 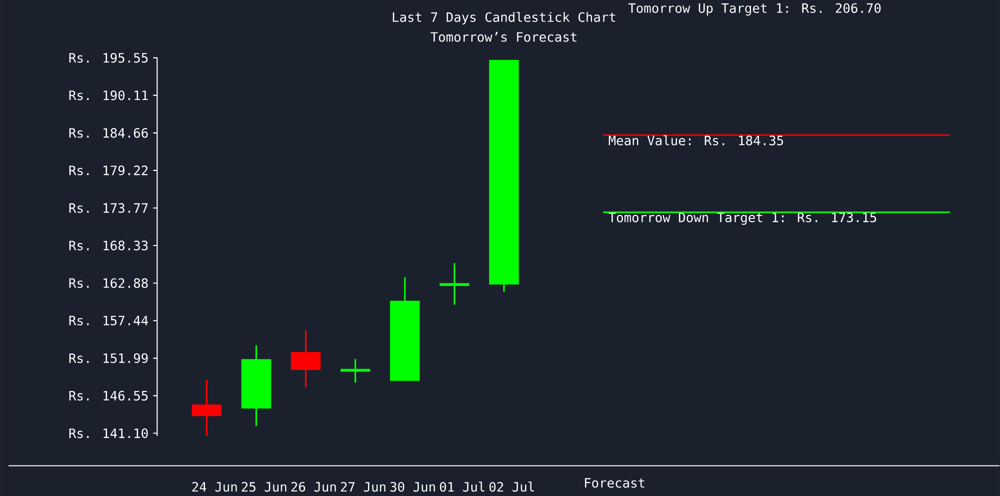 I want to click on y-tick-label: Rs. 168.33, so click(x=108, y=245).